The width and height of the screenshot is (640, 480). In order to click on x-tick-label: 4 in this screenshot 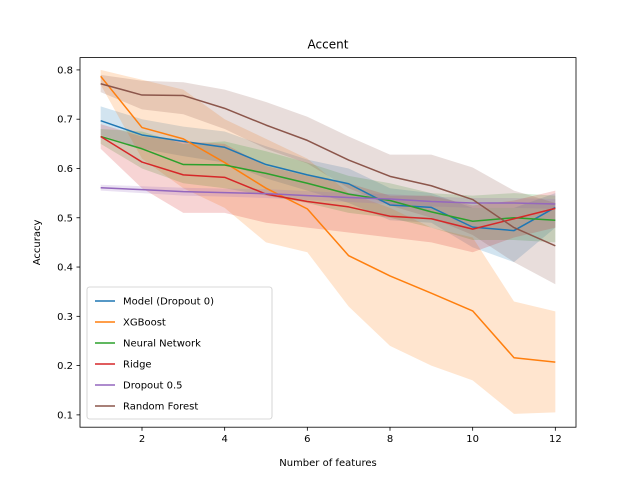, I will do `click(224, 439)`.